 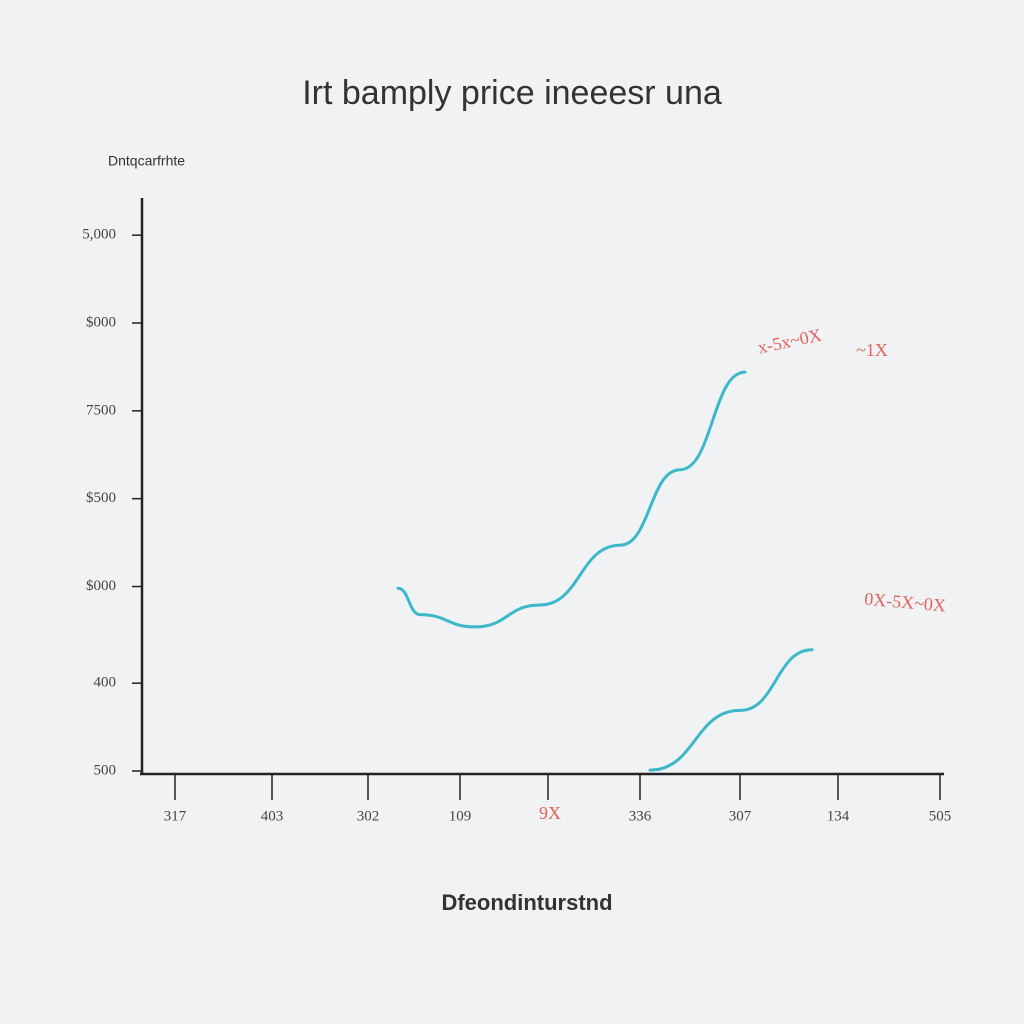 I want to click on chart-title: Irt bamply price ineeesr una, so click(x=512, y=93).